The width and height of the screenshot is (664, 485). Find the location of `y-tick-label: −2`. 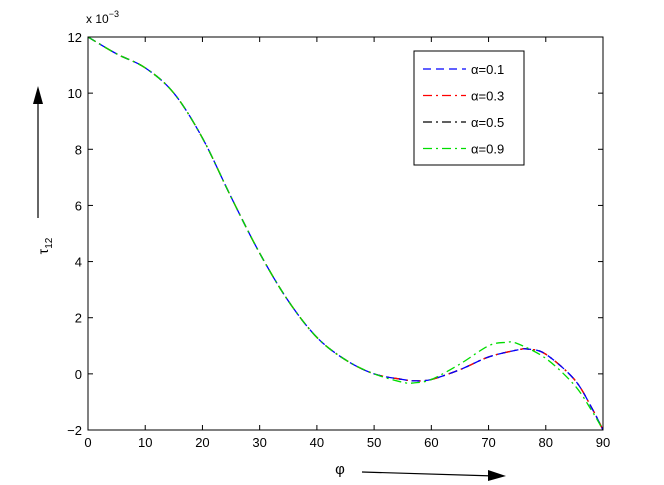

y-tick-label: −2 is located at coordinates (74, 430).